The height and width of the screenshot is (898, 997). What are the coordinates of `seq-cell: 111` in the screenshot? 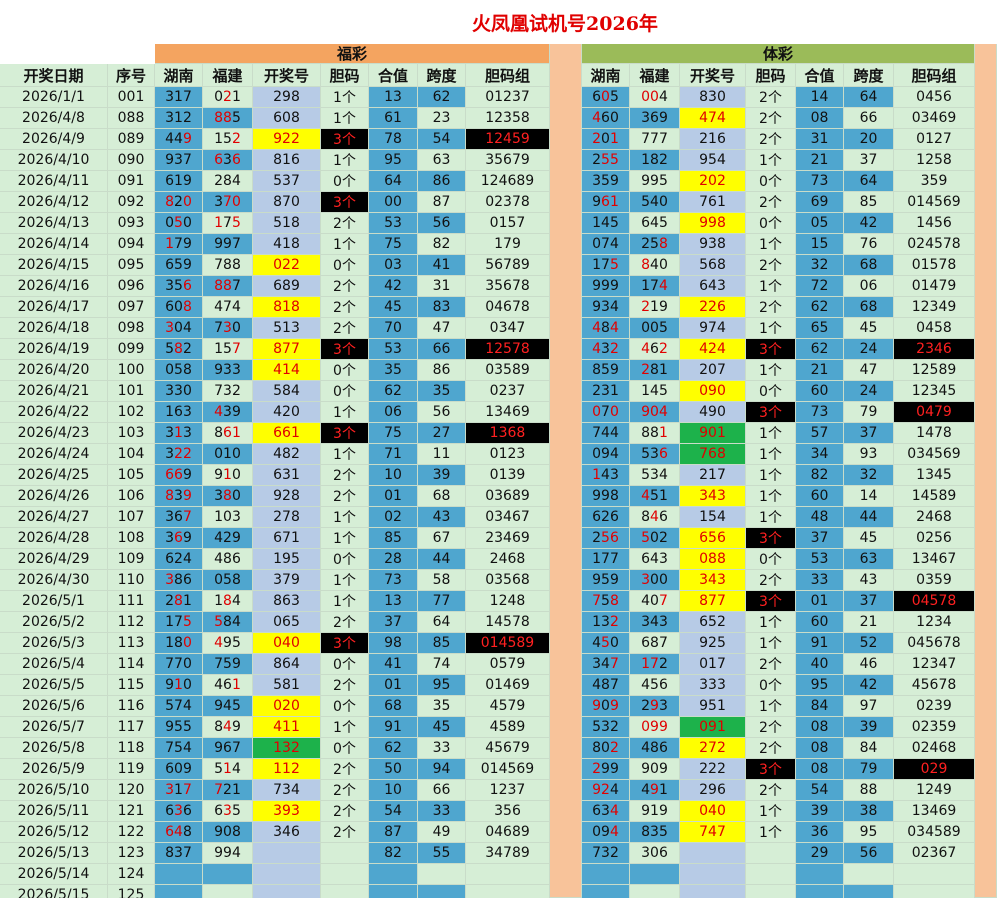 It's located at (131, 601).